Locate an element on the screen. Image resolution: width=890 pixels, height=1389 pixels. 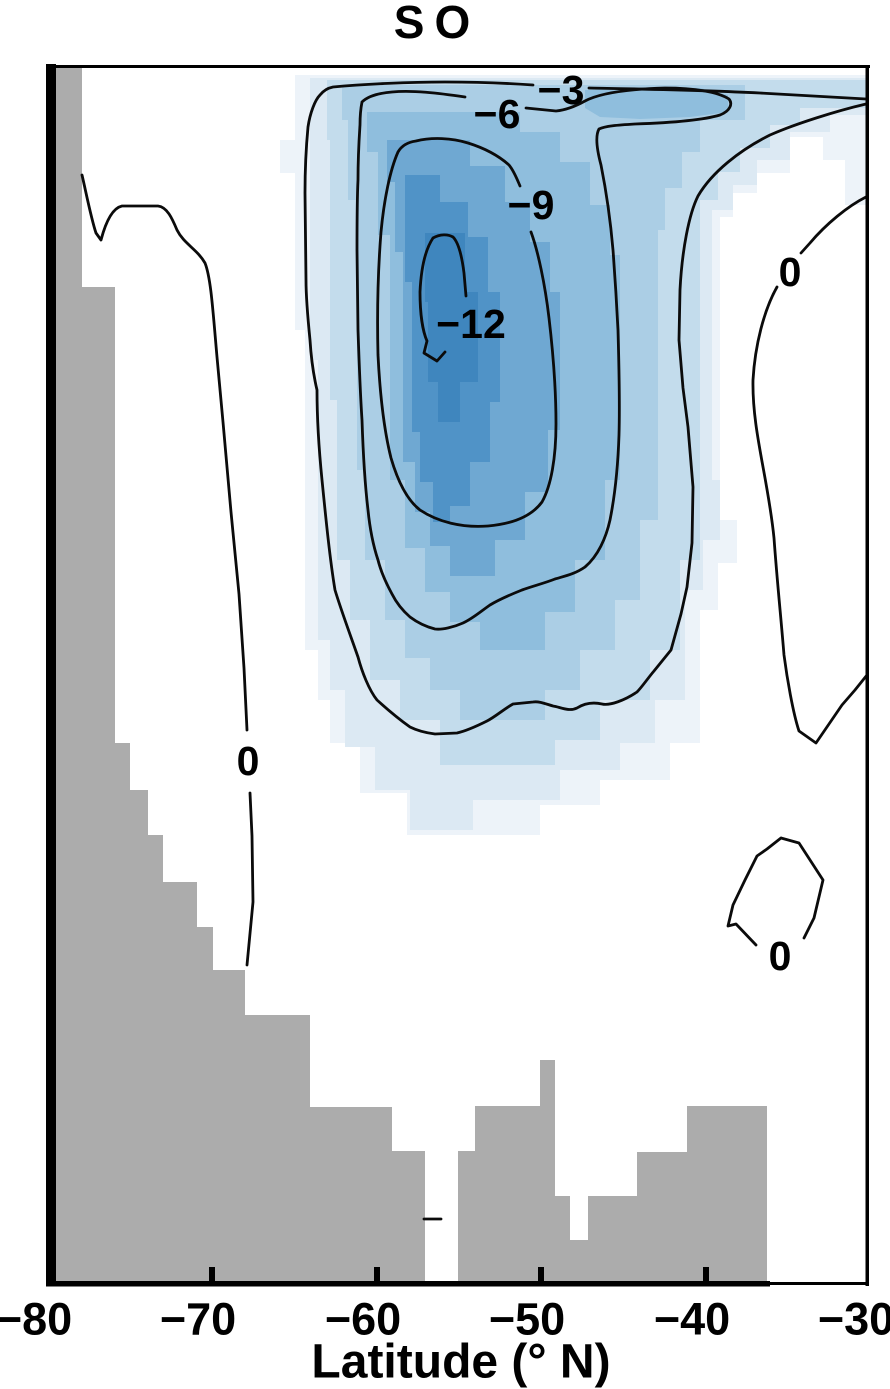
x-tick-label: −30 is located at coordinates (854, 1319).